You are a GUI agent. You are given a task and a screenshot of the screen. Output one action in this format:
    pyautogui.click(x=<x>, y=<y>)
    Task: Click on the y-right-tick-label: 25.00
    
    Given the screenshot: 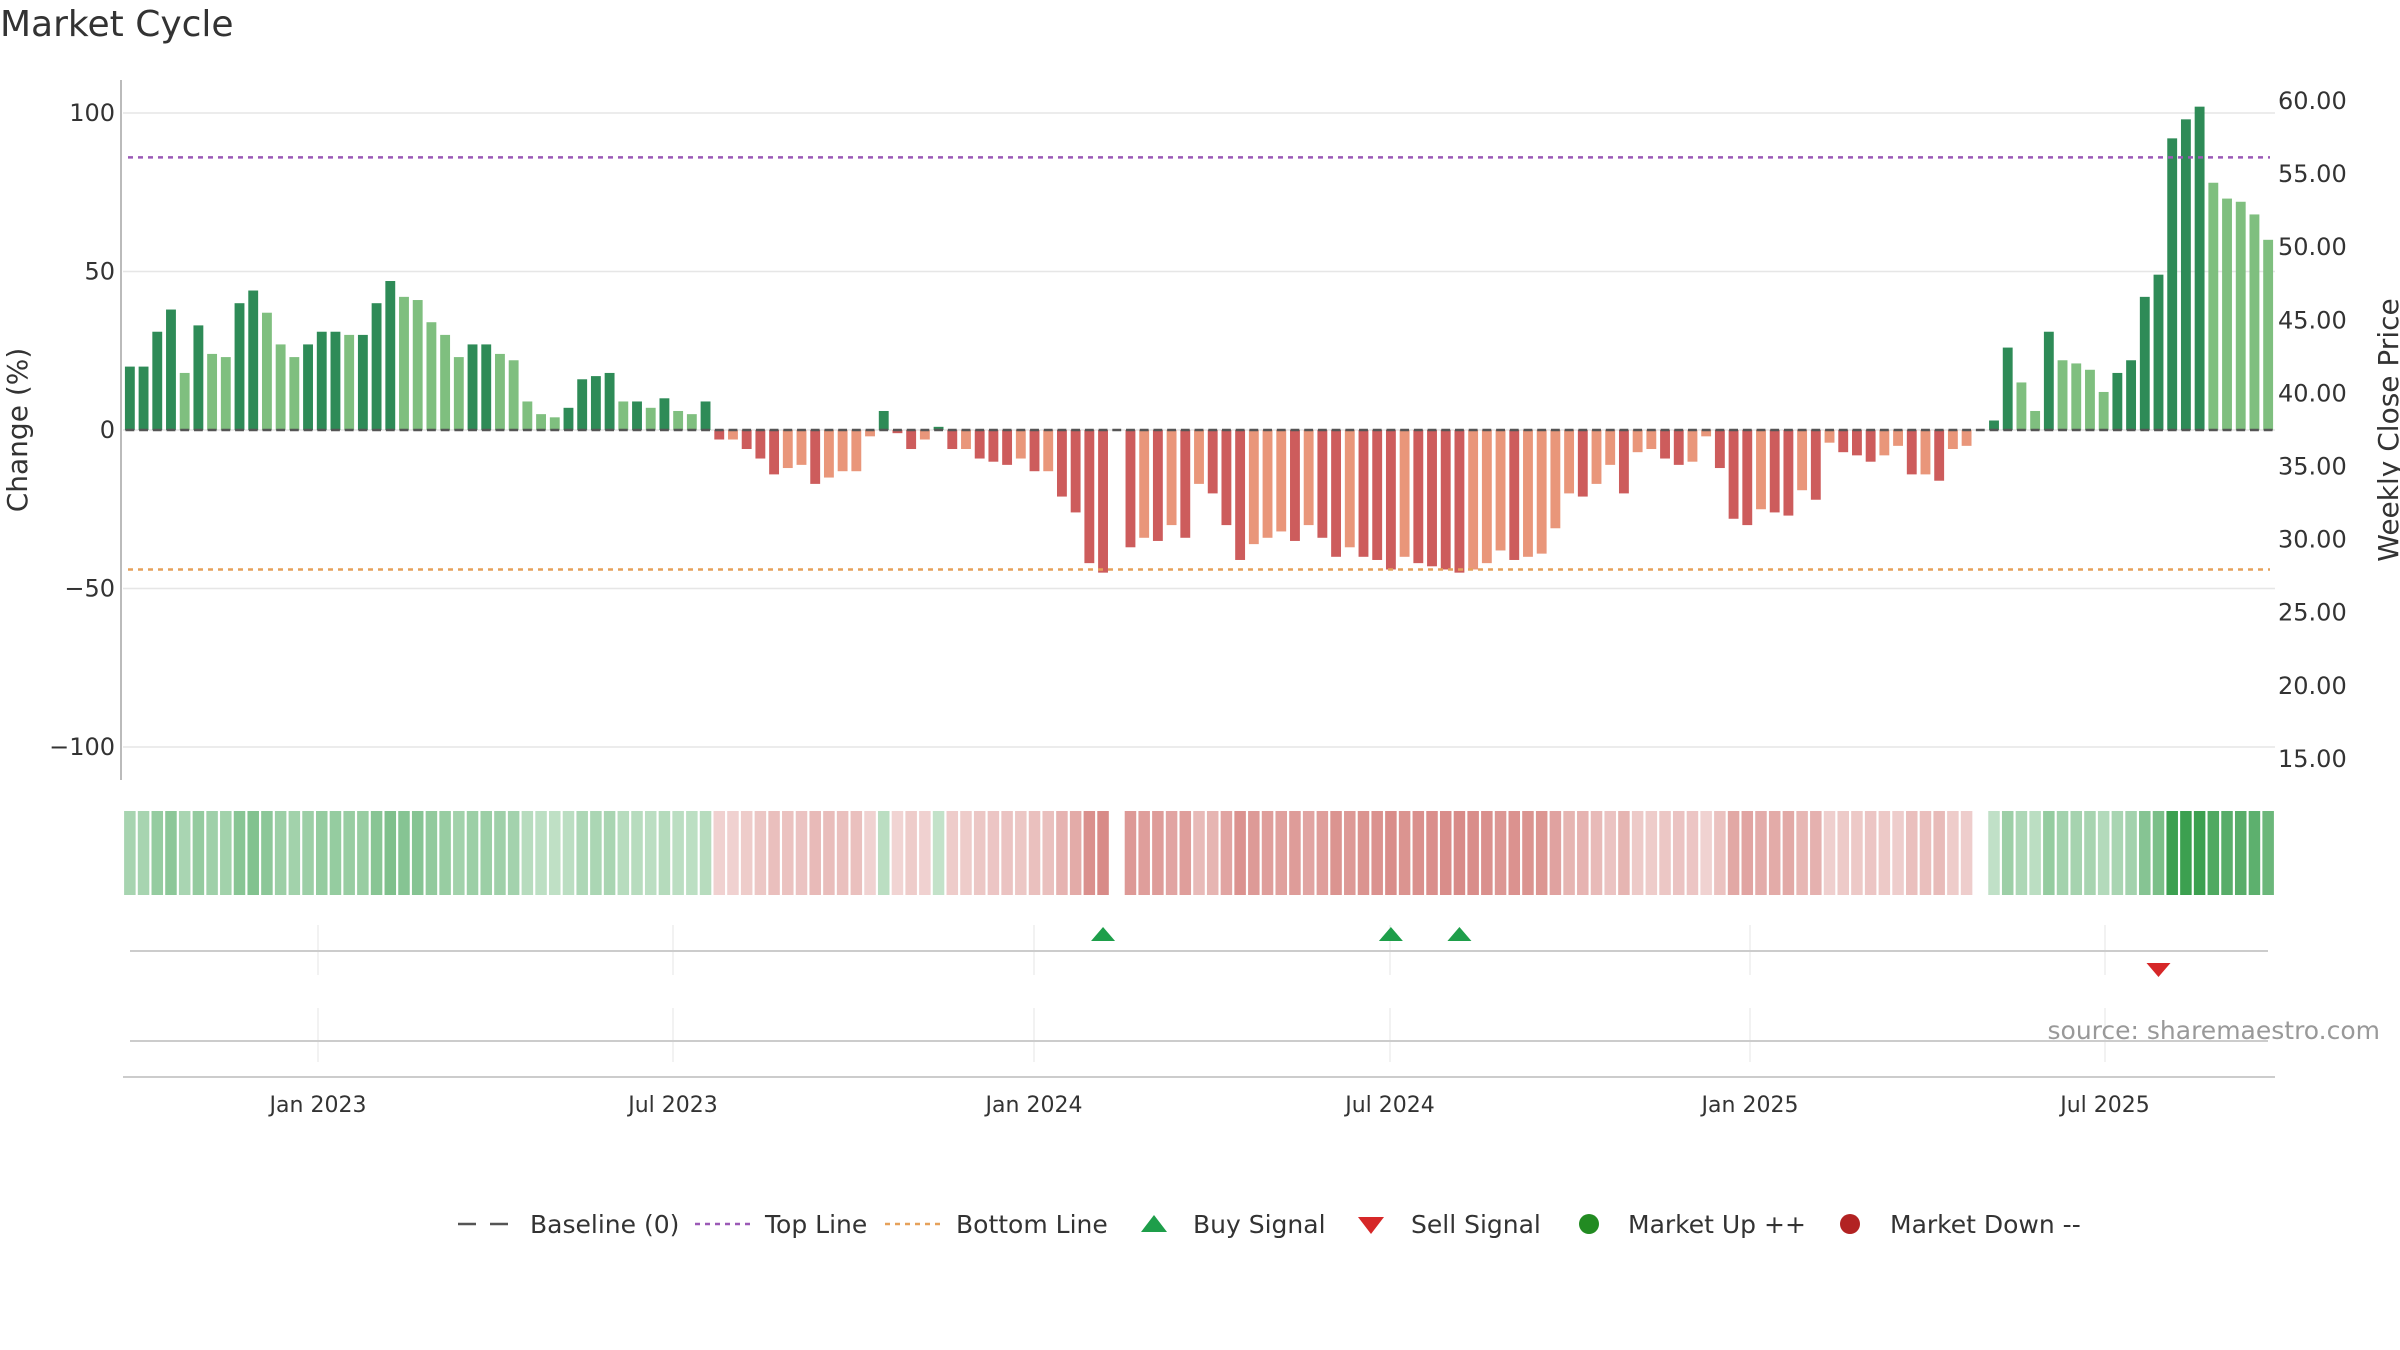 What is the action you would take?
    pyautogui.click(x=2312, y=613)
    